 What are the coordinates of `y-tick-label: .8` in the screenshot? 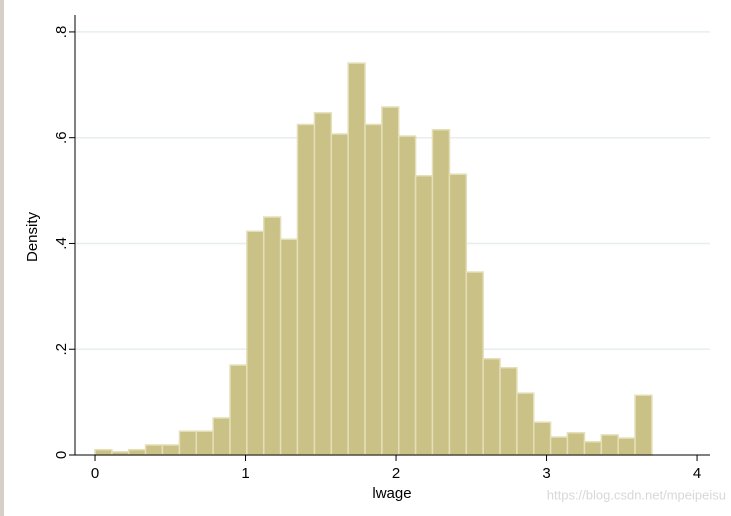 It's located at (61, 32).